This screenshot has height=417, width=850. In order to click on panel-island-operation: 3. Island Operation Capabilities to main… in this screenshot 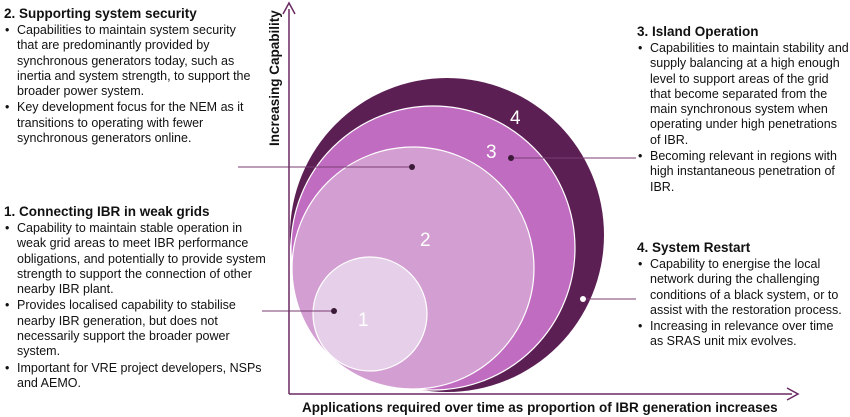, I will do `click(743, 110)`.